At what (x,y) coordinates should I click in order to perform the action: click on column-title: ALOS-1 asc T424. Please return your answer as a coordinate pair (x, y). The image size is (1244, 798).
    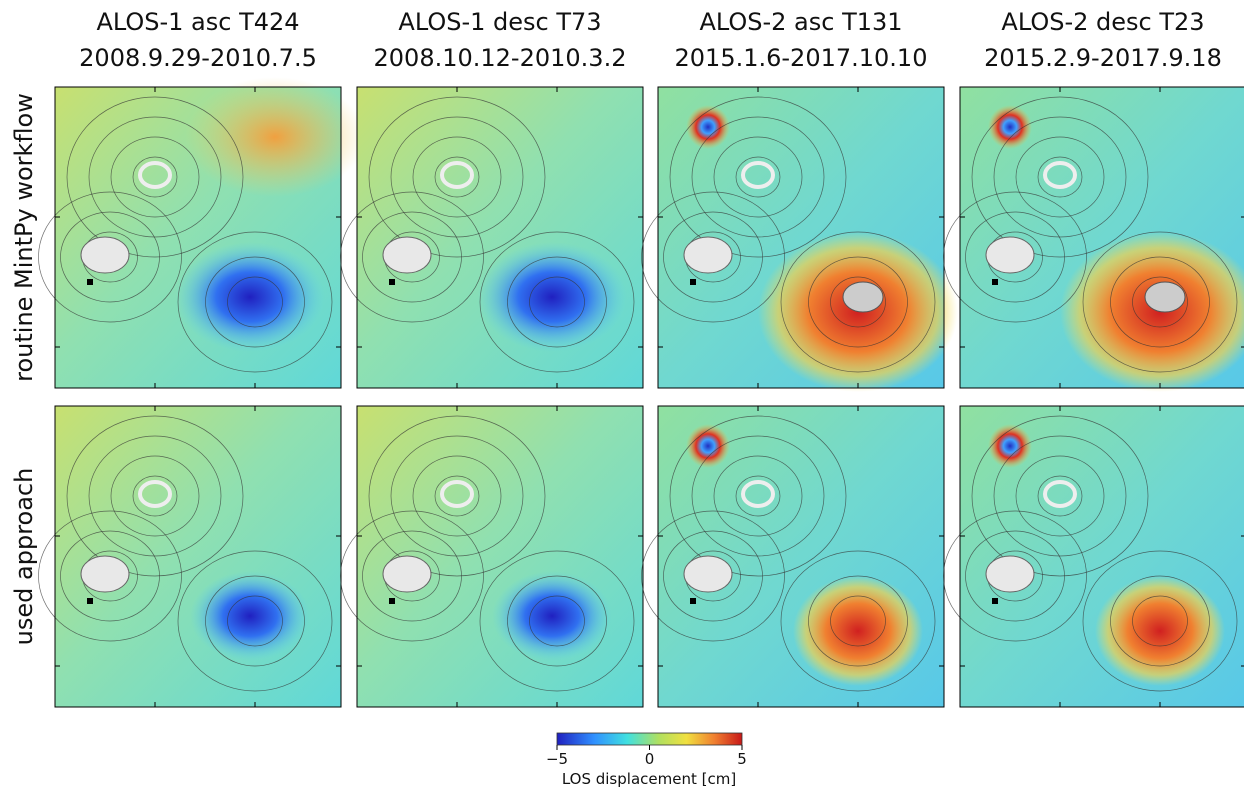
    Looking at the image, I should click on (197, 22).